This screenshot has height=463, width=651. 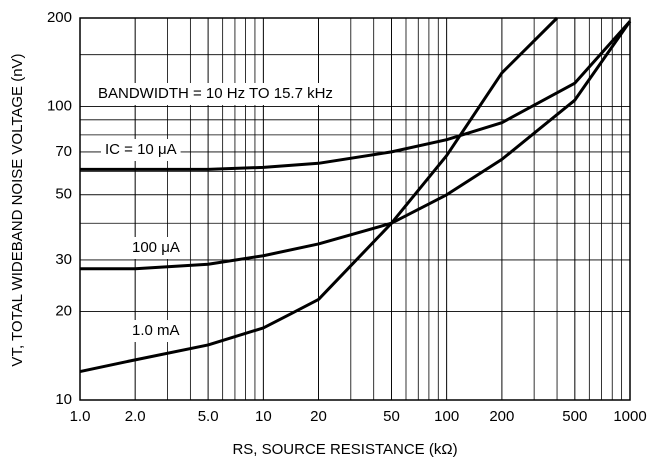 What do you see at coordinates (135, 416) in the screenshot?
I see `x-tick-label: 2.0` at bounding box center [135, 416].